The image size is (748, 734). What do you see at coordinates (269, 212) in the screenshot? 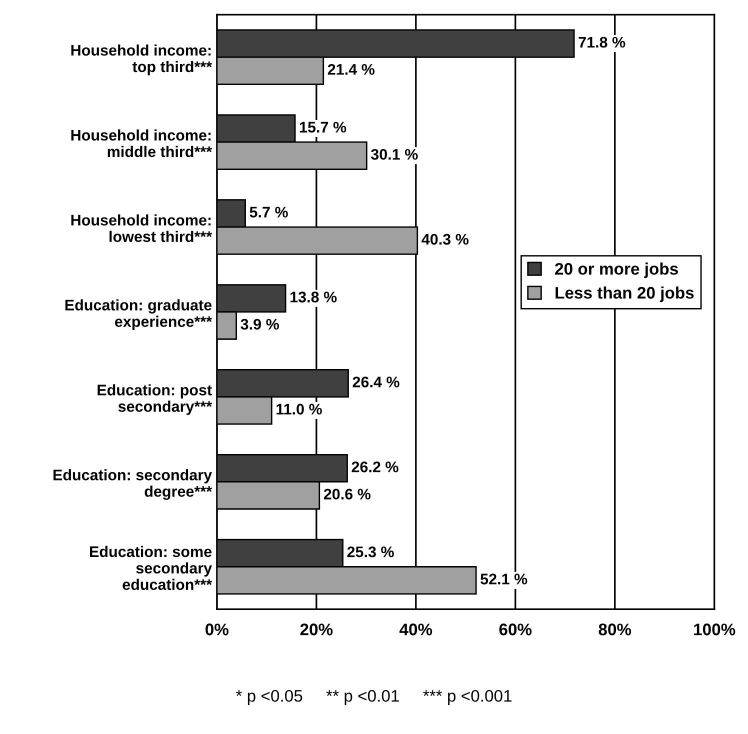
I see `data-label: 5.7 %` at bounding box center [269, 212].